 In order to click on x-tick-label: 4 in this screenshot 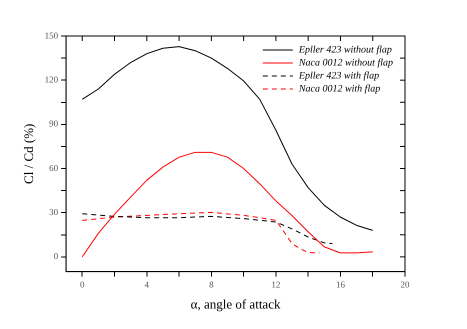, I will do `click(147, 284)`.